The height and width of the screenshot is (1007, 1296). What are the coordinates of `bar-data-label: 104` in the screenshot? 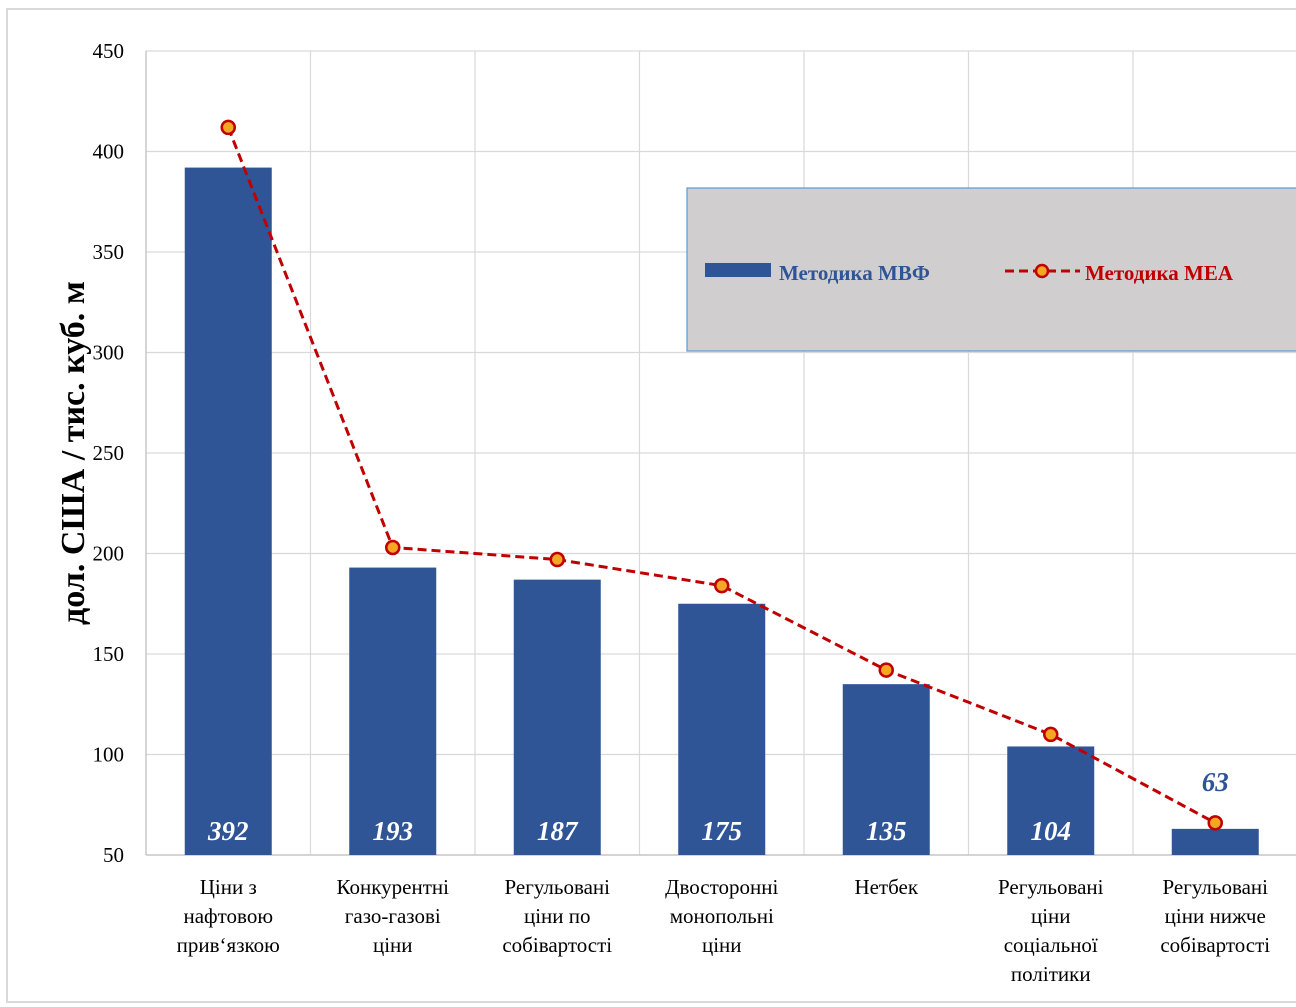 It's located at (1051, 831).